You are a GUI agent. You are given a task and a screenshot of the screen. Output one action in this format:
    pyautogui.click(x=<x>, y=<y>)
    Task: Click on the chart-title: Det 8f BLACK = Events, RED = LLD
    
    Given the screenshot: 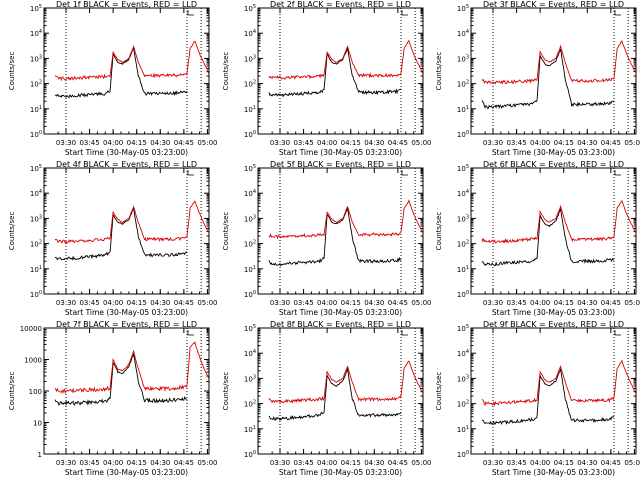 What is the action you would take?
    pyautogui.click(x=340, y=324)
    